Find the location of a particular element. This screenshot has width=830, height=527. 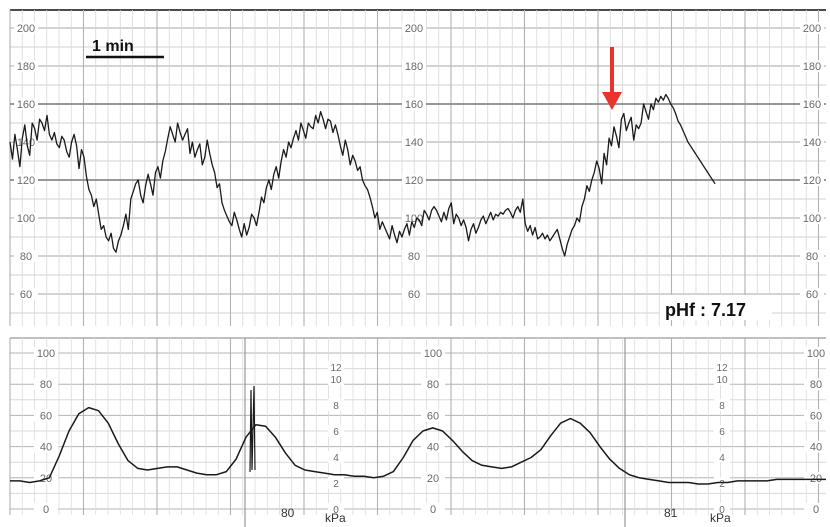

kpa-unit-label-2: kPa is located at coordinates (720, 518).